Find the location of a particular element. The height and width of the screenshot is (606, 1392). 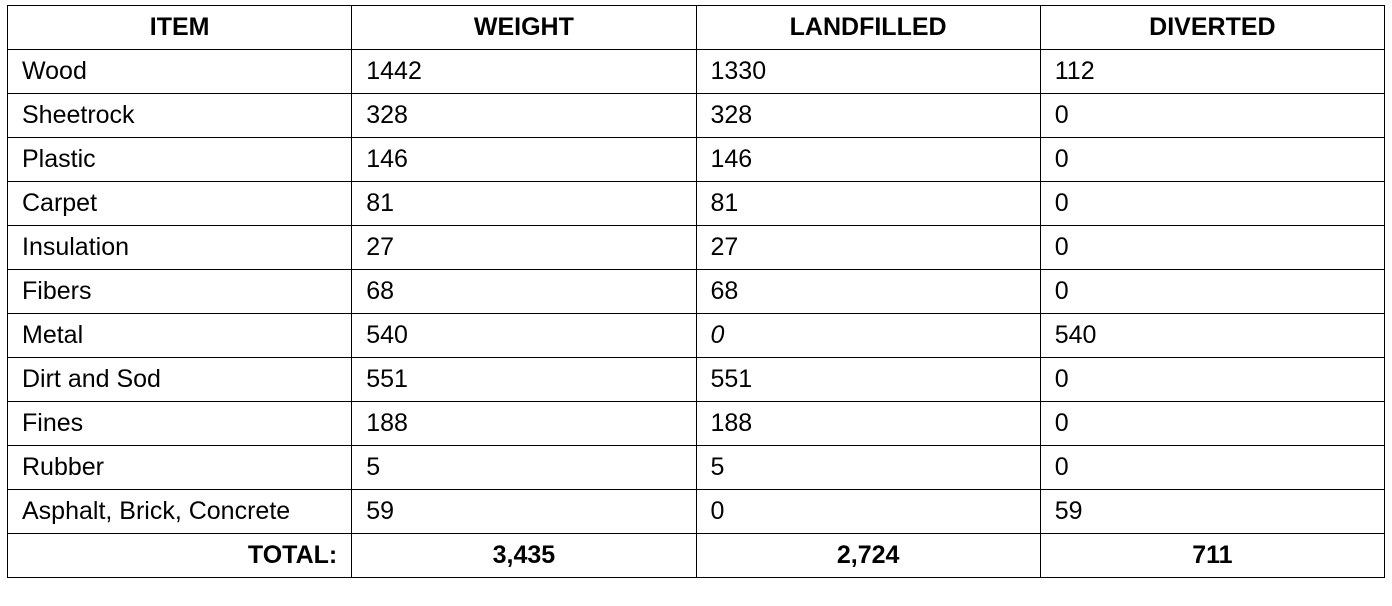

table-row: Wood 1442 1330 112 is located at coordinates (696, 71).